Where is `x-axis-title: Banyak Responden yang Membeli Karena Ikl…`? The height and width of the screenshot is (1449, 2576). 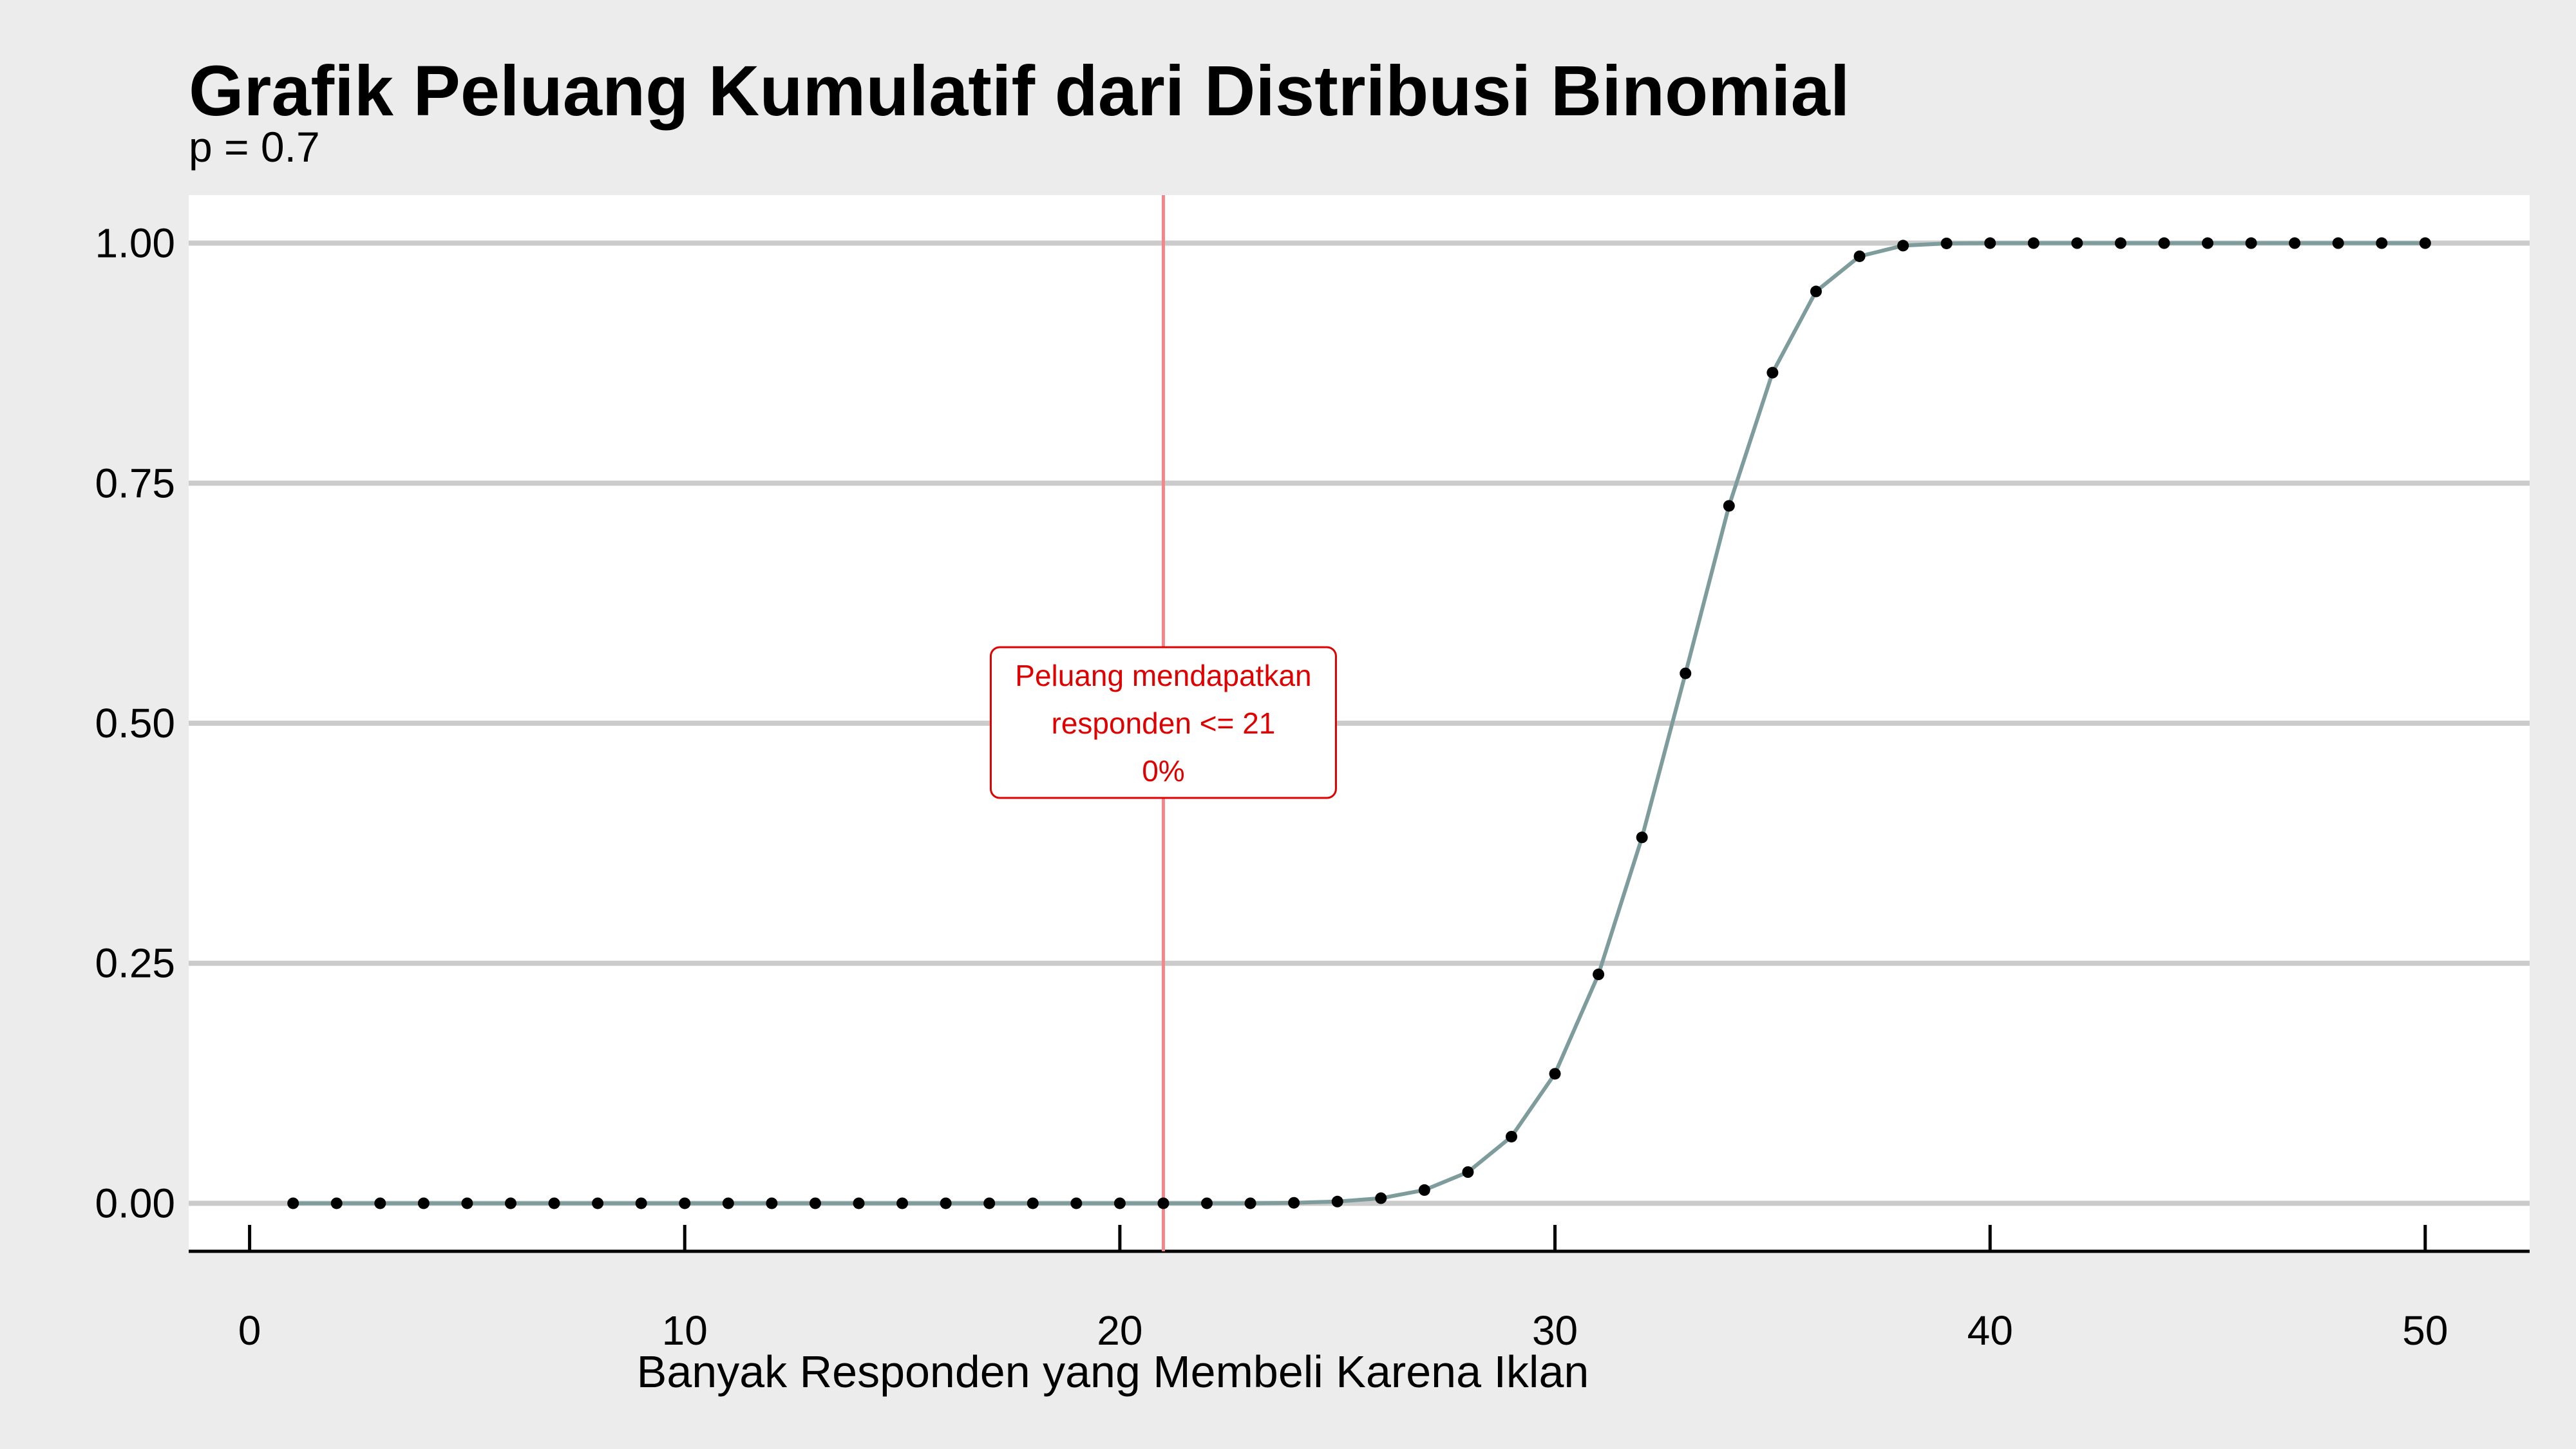
x-axis-title: Banyak Responden yang Membeli Karena Ikl… is located at coordinates (1113, 1372).